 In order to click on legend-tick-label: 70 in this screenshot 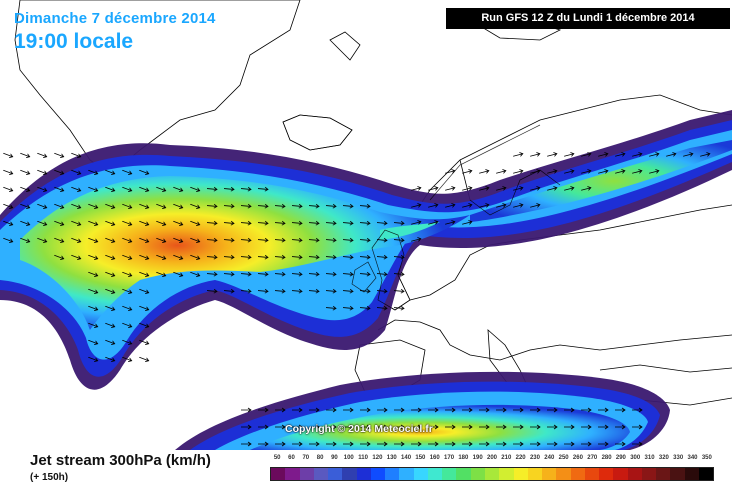, I will do `click(306, 458)`.